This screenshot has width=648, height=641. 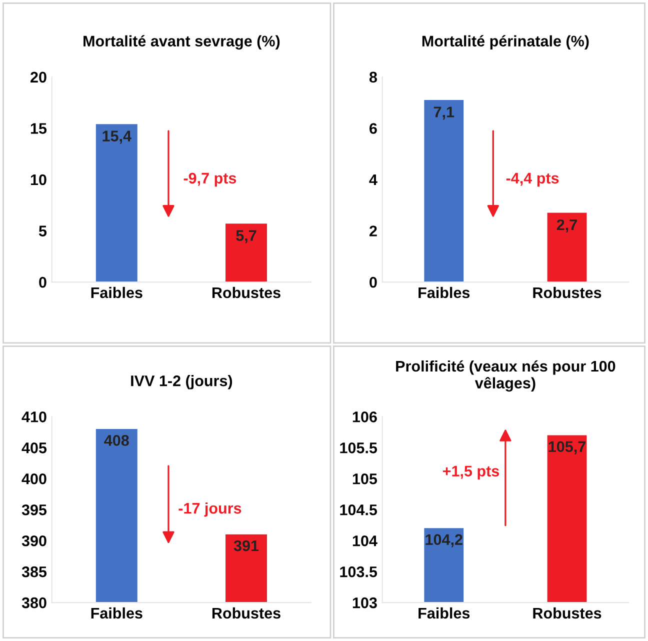 What do you see at coordinates (34, 478) in the screenshot?
I see `y-tick-label: 400` at bounding box center [34, 478].